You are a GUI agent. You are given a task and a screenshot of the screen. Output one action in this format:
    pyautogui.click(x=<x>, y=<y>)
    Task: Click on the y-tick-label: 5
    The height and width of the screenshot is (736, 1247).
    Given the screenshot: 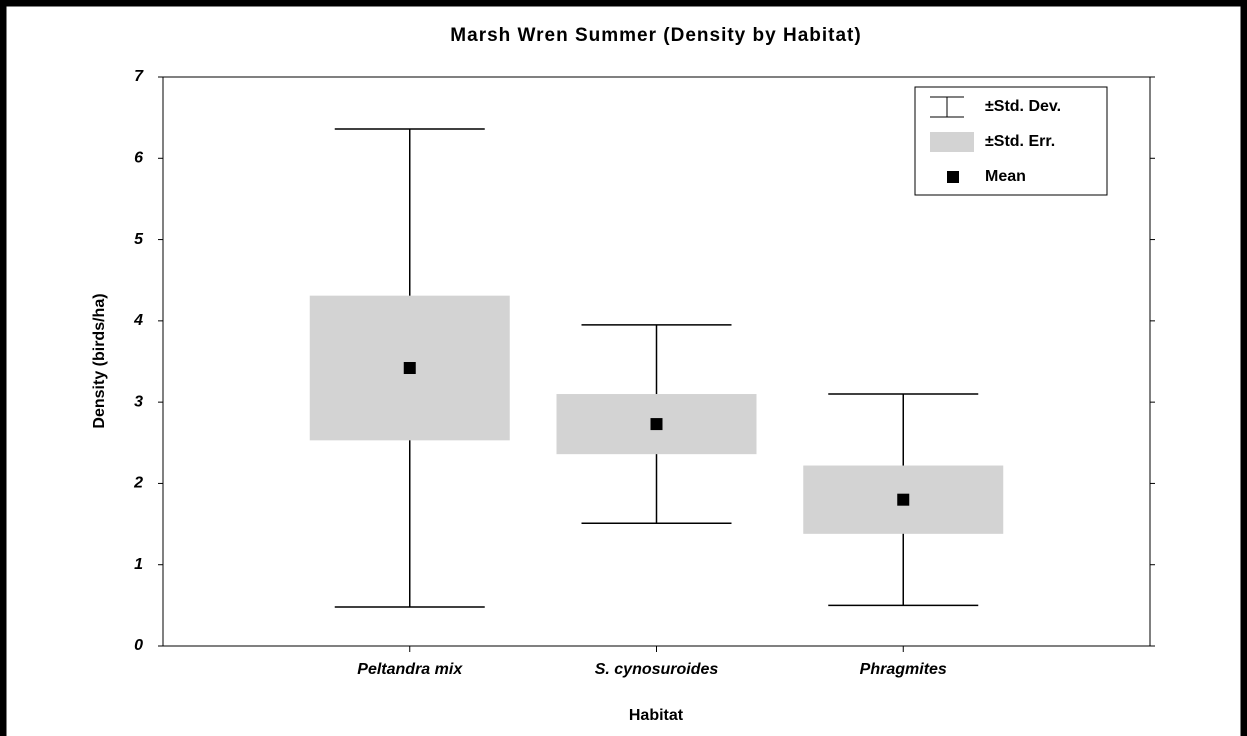 What is the action you would take?
    pyautogui.click(x=139, y=239)
    